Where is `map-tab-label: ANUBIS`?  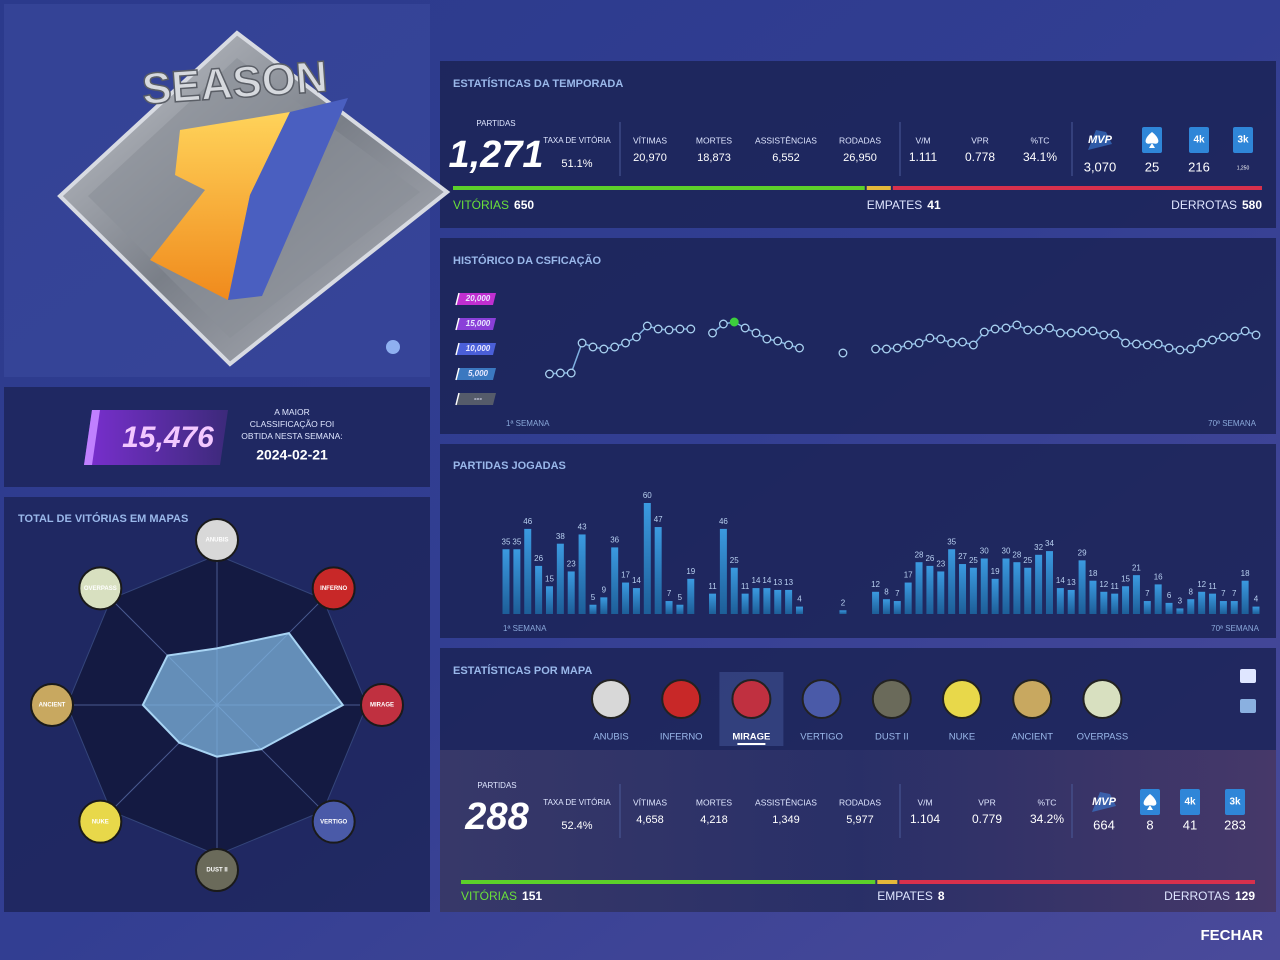 map-tab-label: ANUBIS is located at coordinates (610, 737).